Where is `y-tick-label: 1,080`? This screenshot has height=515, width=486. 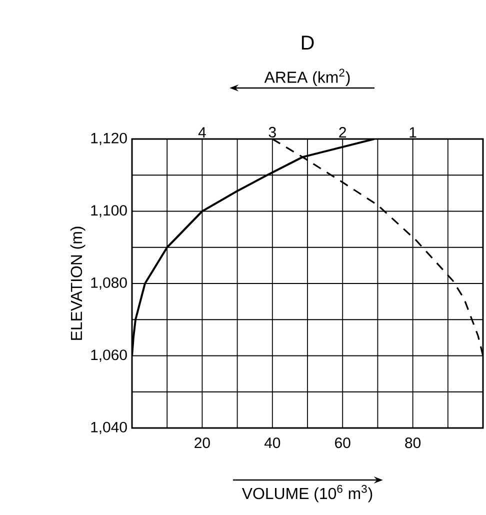 y-tick-label: 1,080 is located at coordinates (109, 283).